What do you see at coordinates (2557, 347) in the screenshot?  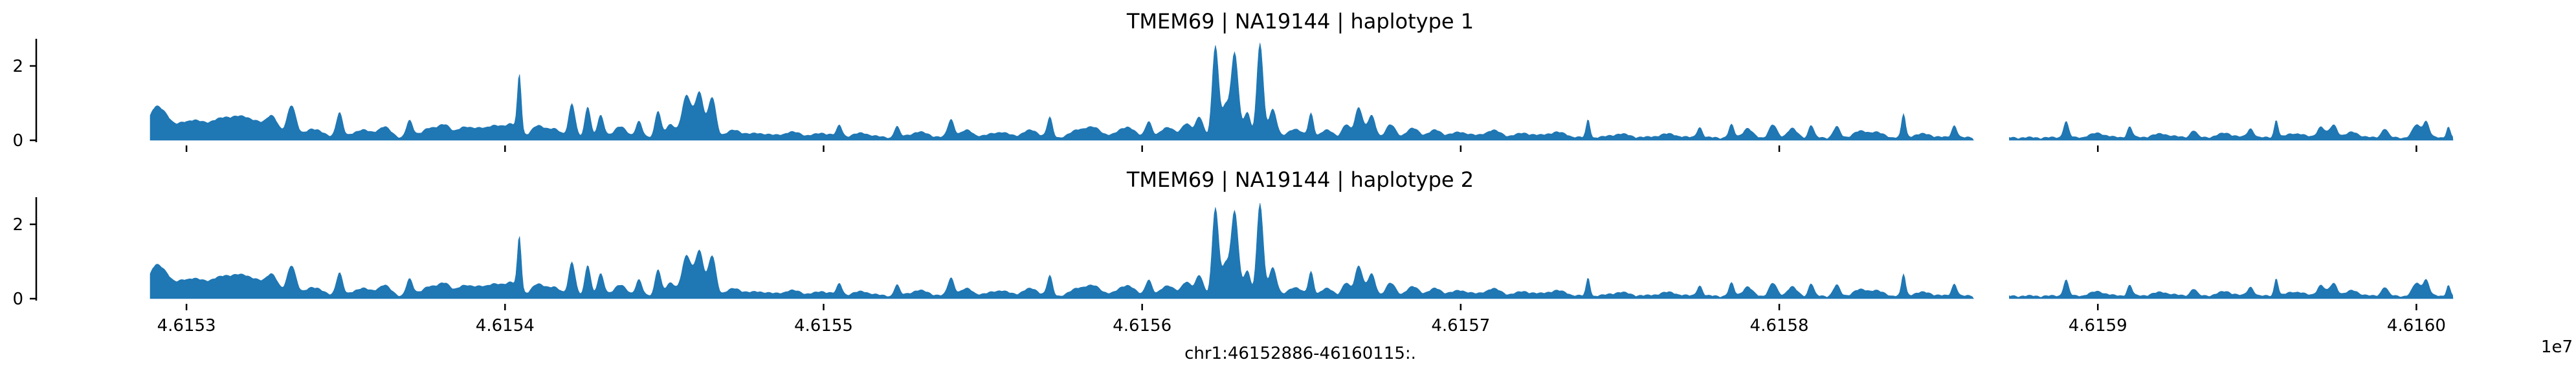 I see `x-axis-offset-label: 1e7` at bounding box center [2557, 347].